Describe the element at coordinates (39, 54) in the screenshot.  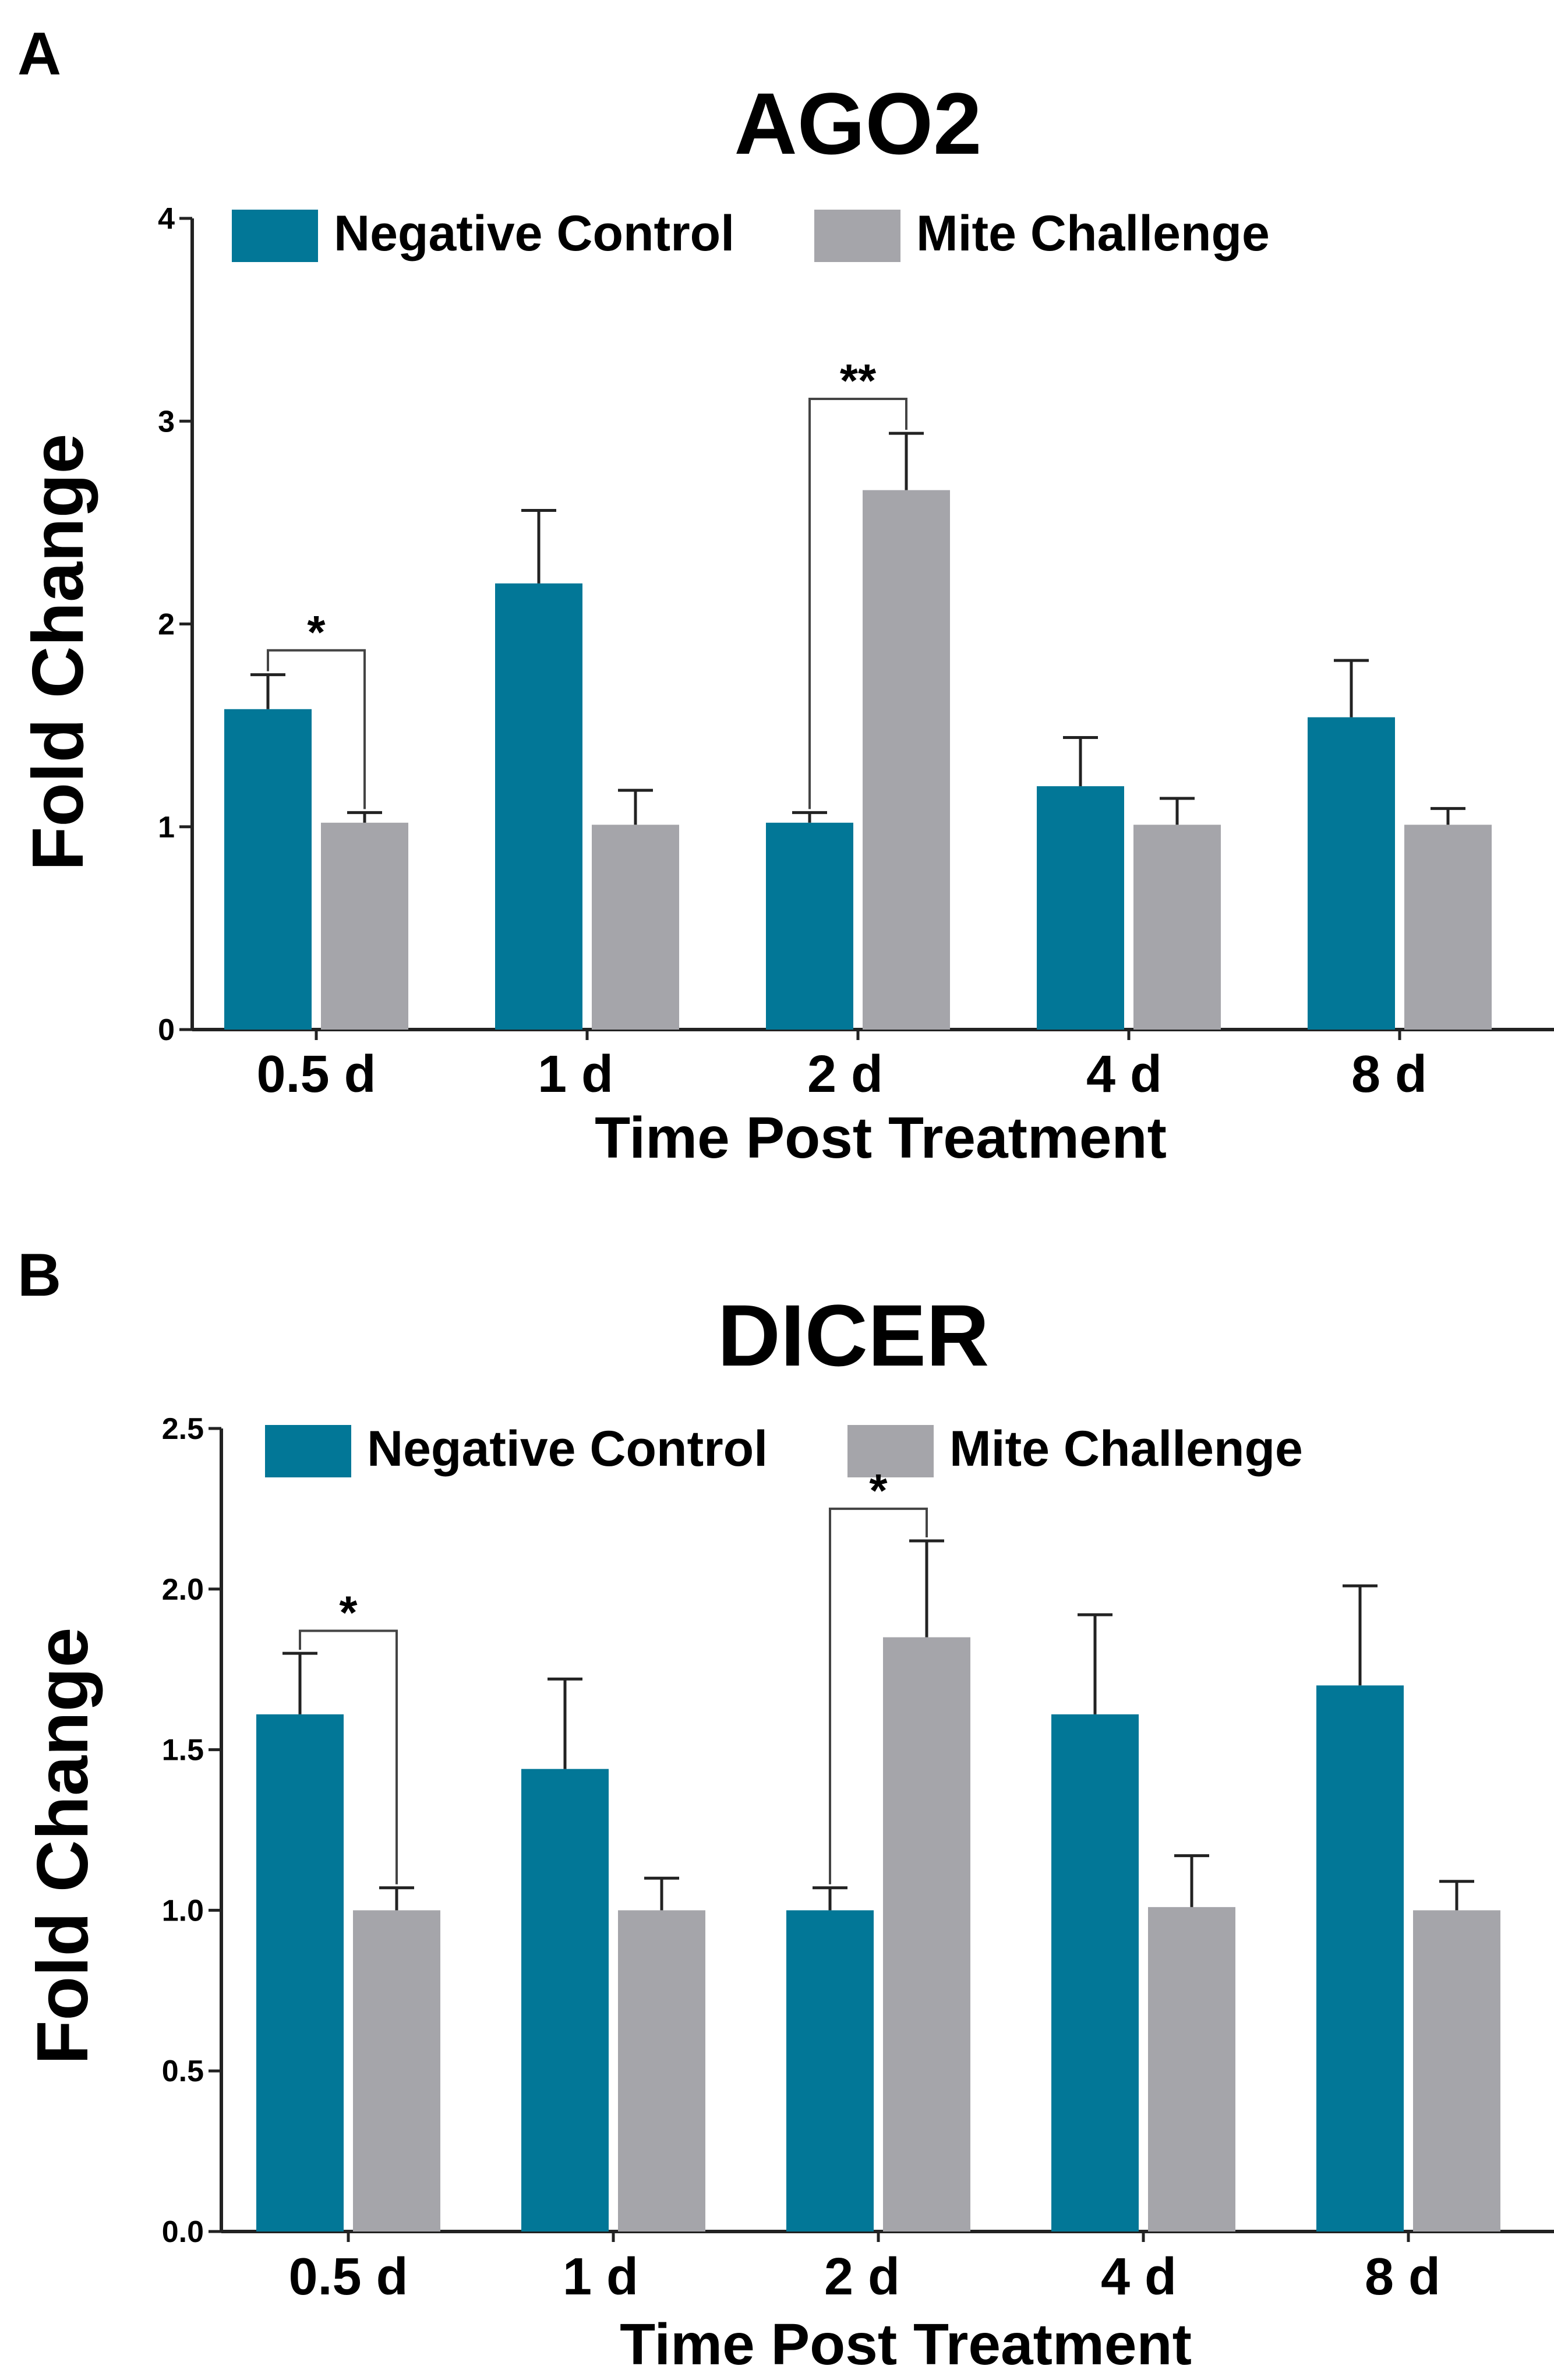
I see `panel-a-label: A` at that location.